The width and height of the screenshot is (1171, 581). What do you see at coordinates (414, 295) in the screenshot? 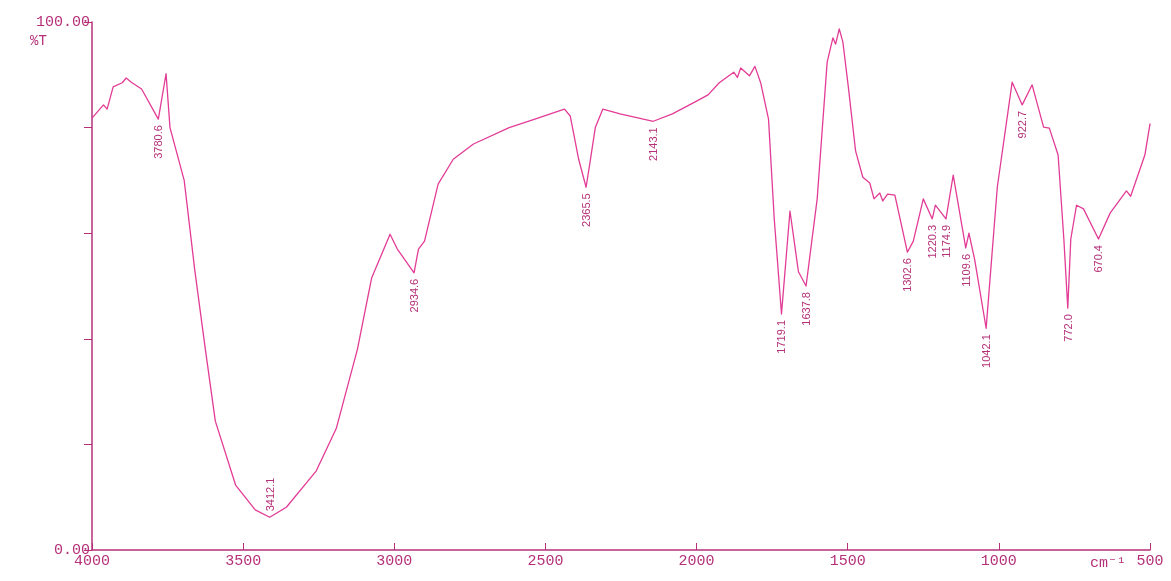
I see `annotation: 2934.6` at bounding box center [414, 295].